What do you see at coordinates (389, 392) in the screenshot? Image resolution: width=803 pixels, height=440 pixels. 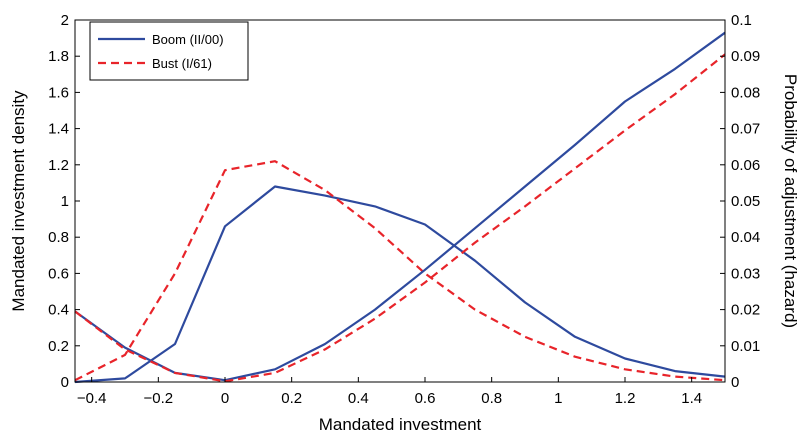 I see `x-axis-ticks: −0.4 −0.2 0 0.2 0.4 0.6 0.8 1 1.2 1.4` at bounding box center [389, 392].